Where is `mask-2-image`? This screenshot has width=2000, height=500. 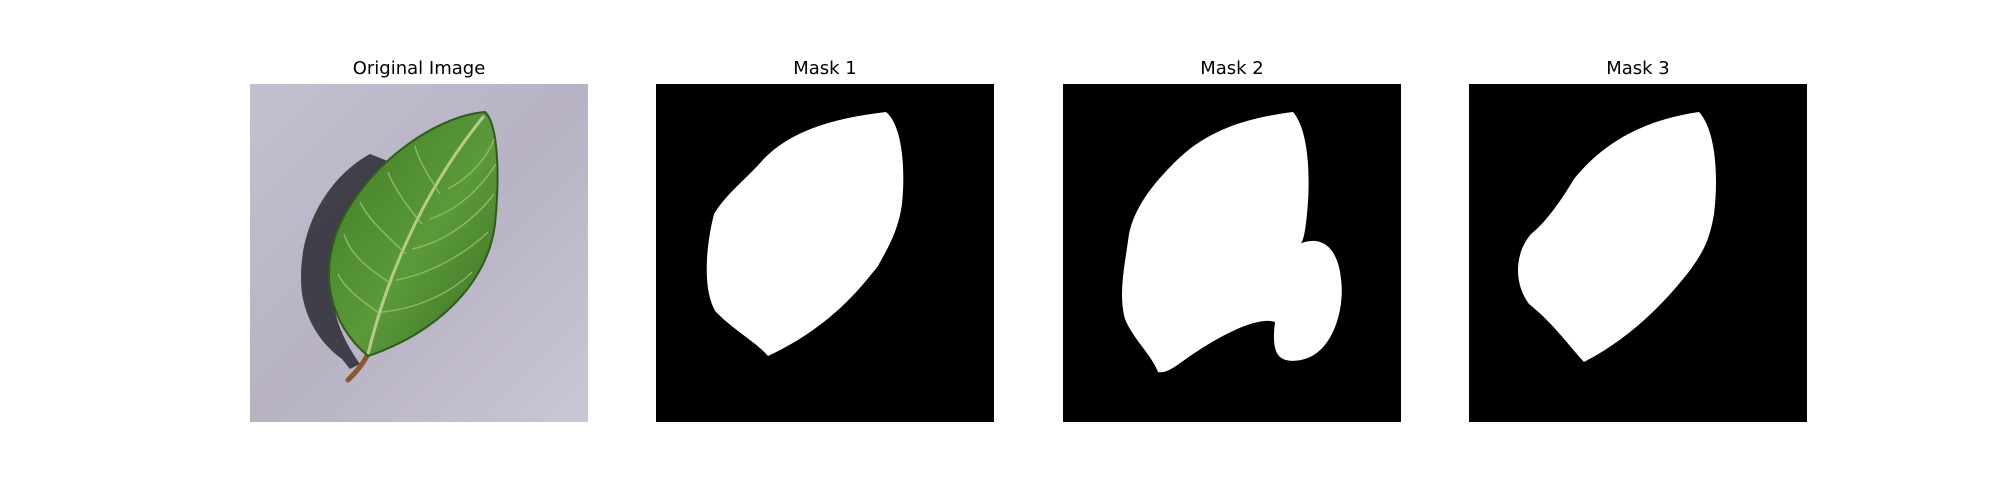
mask-2-image is located at coordinates (1232, 253).